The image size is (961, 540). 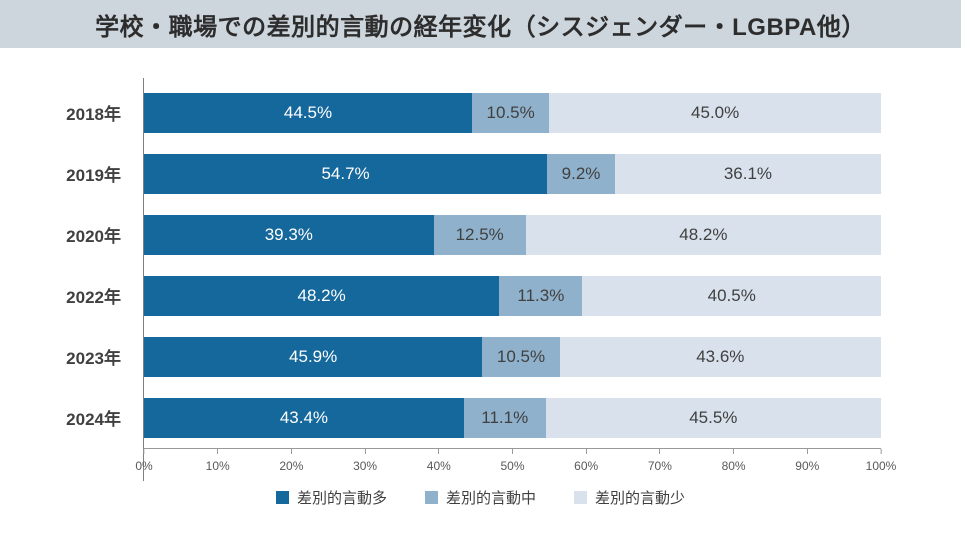 What do you see at coordinates (217, 466) in the screenshot?
I see `tick-label: 10%` at bounding box center [217, 466].